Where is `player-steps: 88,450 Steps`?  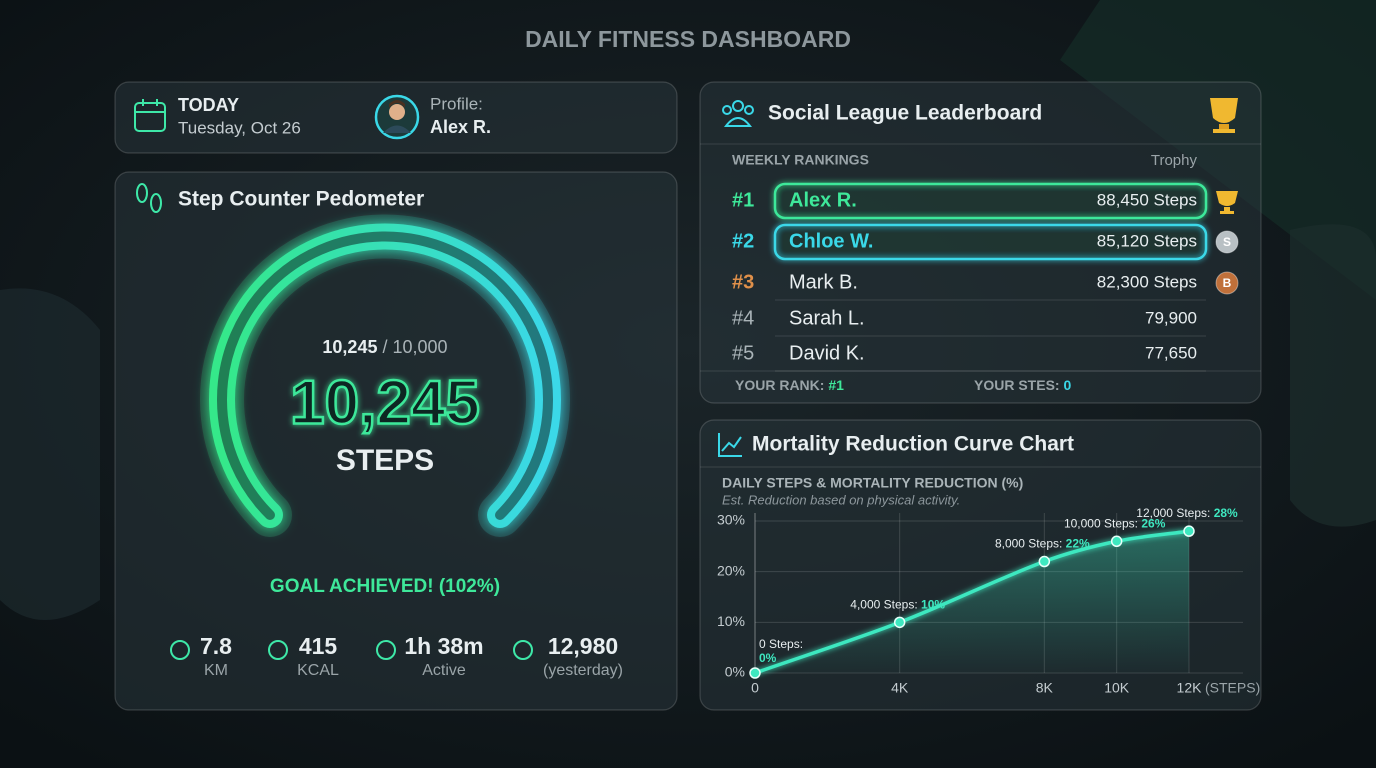
player-steps: 88,450 Steps is located at coordinates (1147, 199).